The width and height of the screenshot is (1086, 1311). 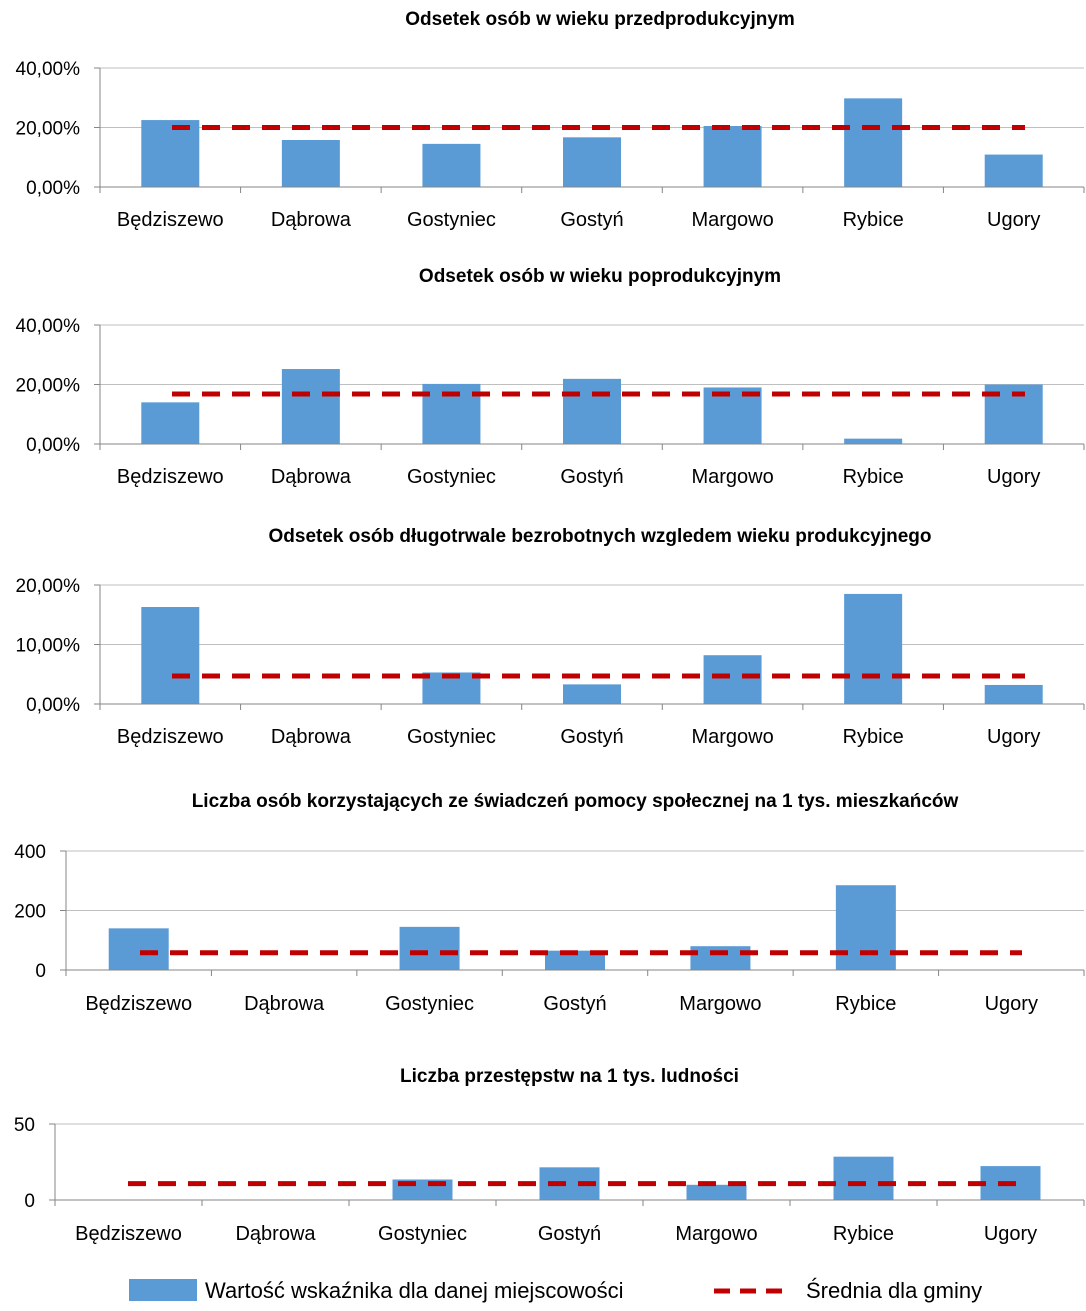 I want to click on legend-label-line: Średnia dla gminy, so click(x=894, y=1290).